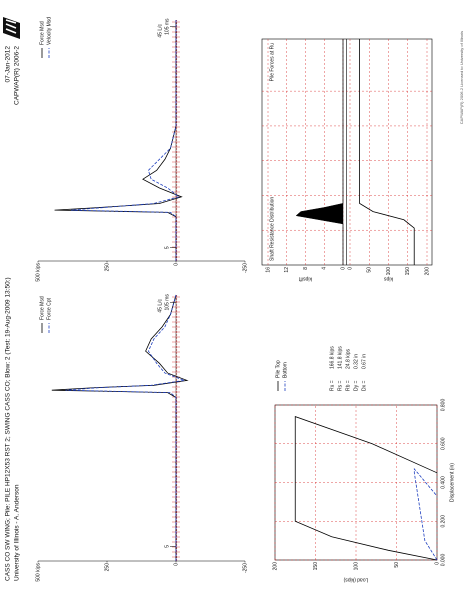  I want to click on legend-label: Force Cpt, so click(49, 308).